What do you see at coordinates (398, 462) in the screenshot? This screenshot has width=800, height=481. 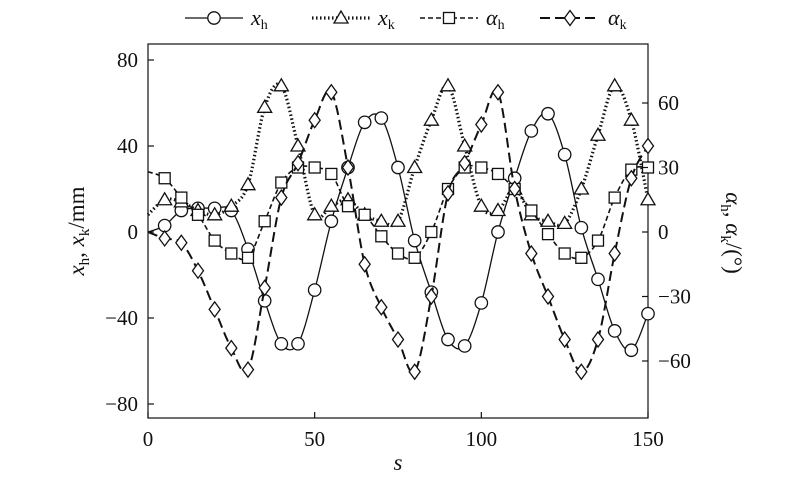 I see `x-axis-label: s` at bounding box center [398, 462].